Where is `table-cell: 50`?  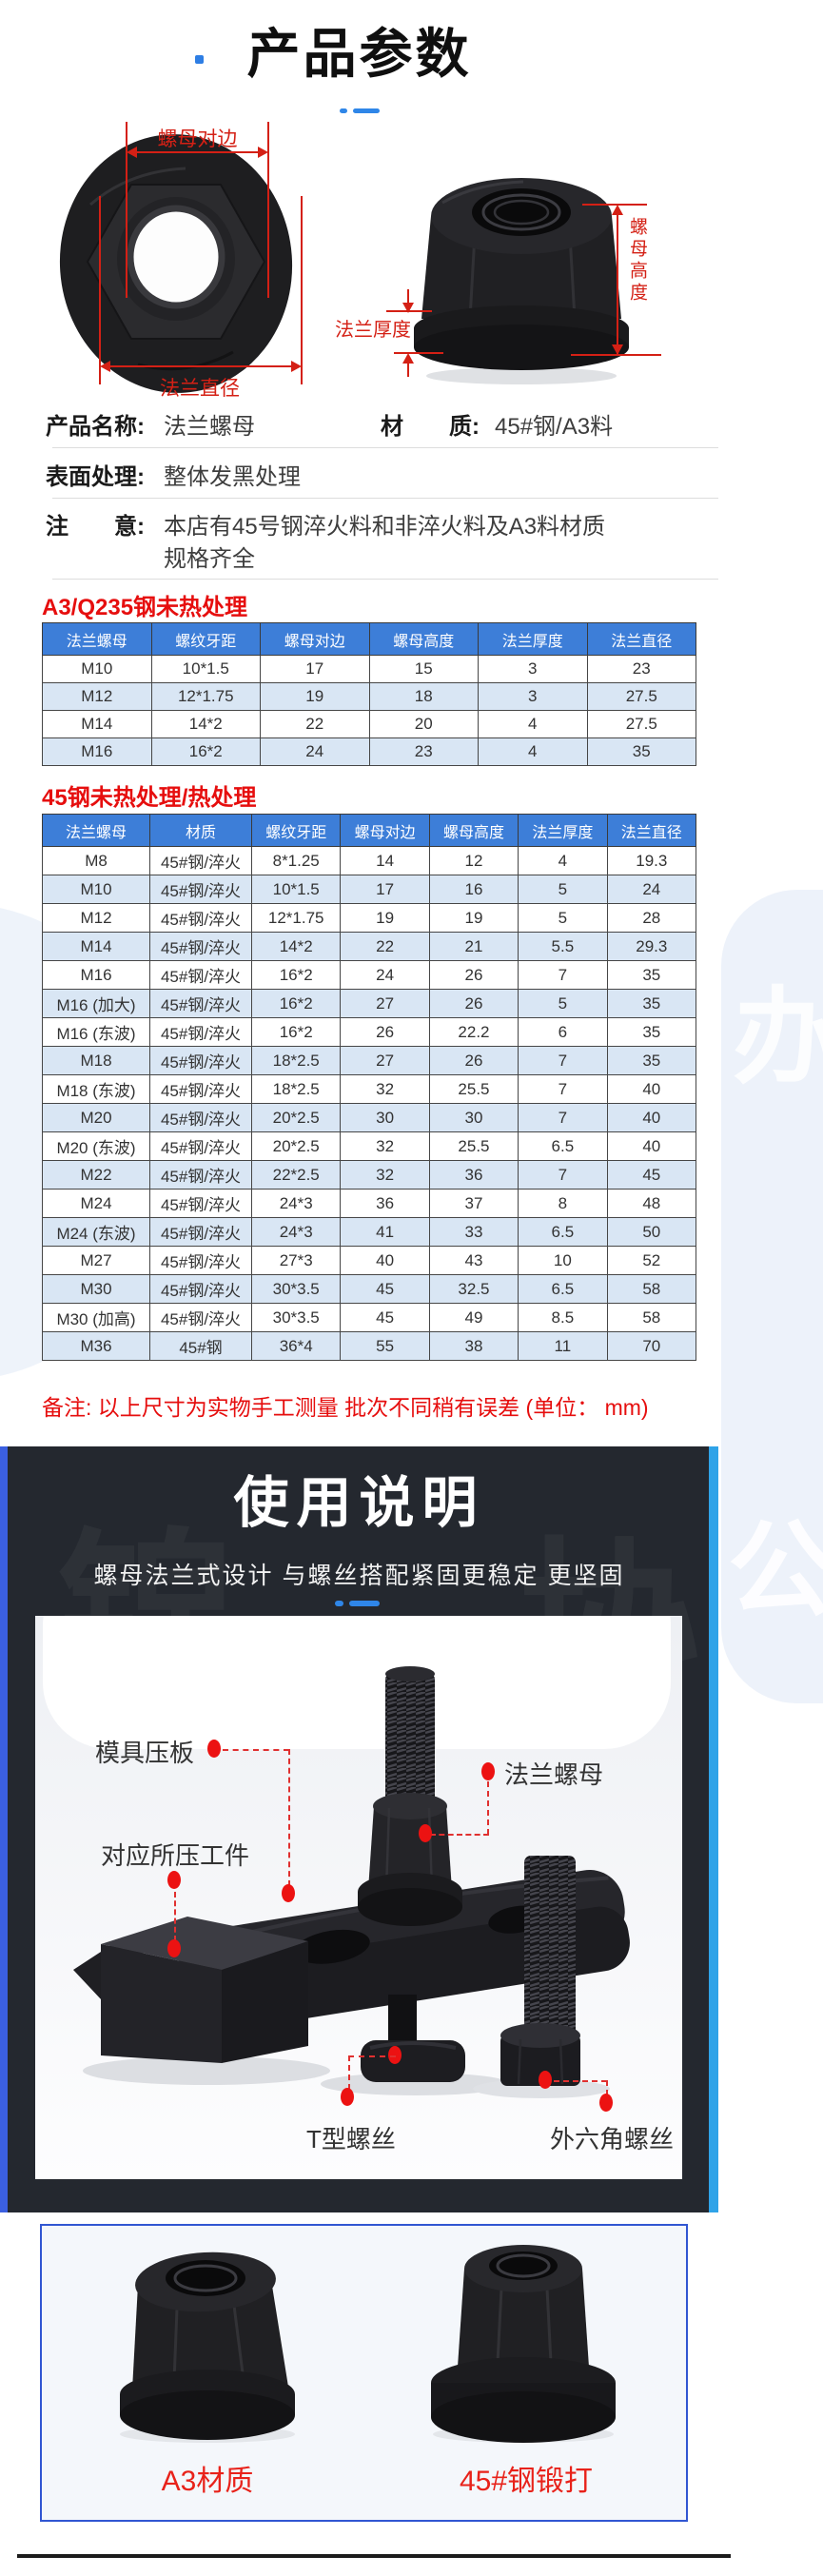
table-cell: 50 is located at coordinates (651, 1232).